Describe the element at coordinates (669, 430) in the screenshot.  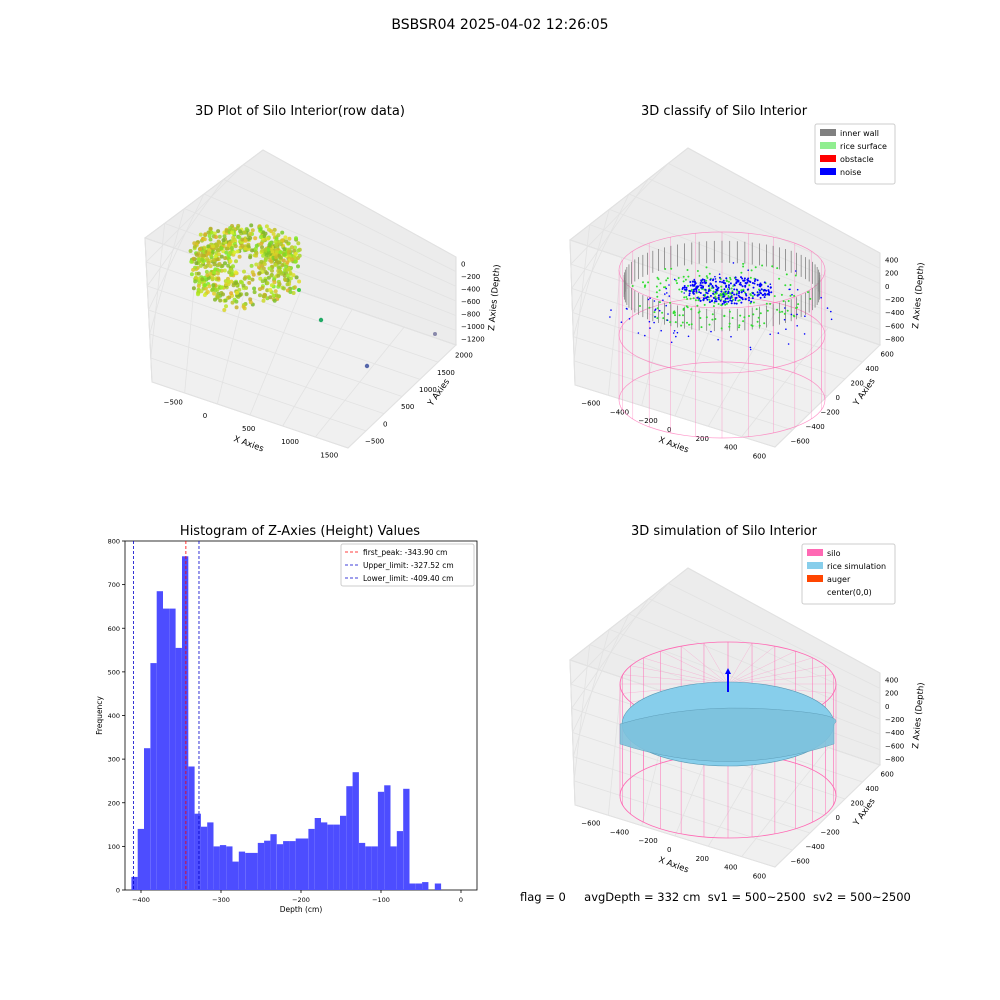
I see `x-tick-label: 0` at that location.